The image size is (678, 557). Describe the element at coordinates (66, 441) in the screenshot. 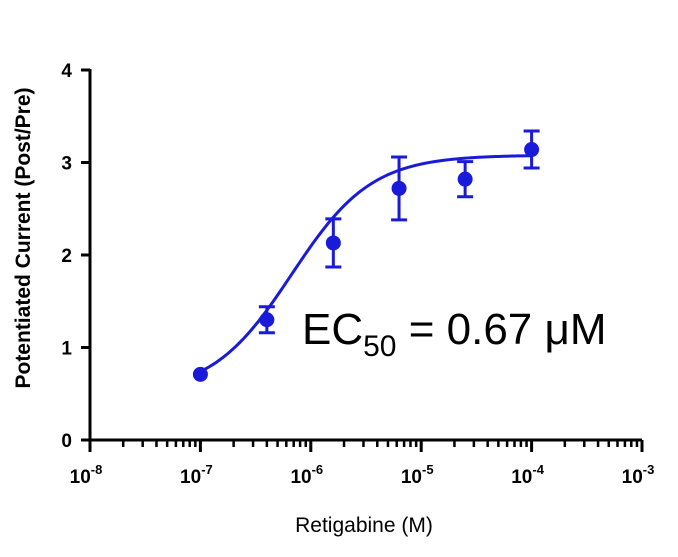

I see `y-tick-label: 0` at that location.